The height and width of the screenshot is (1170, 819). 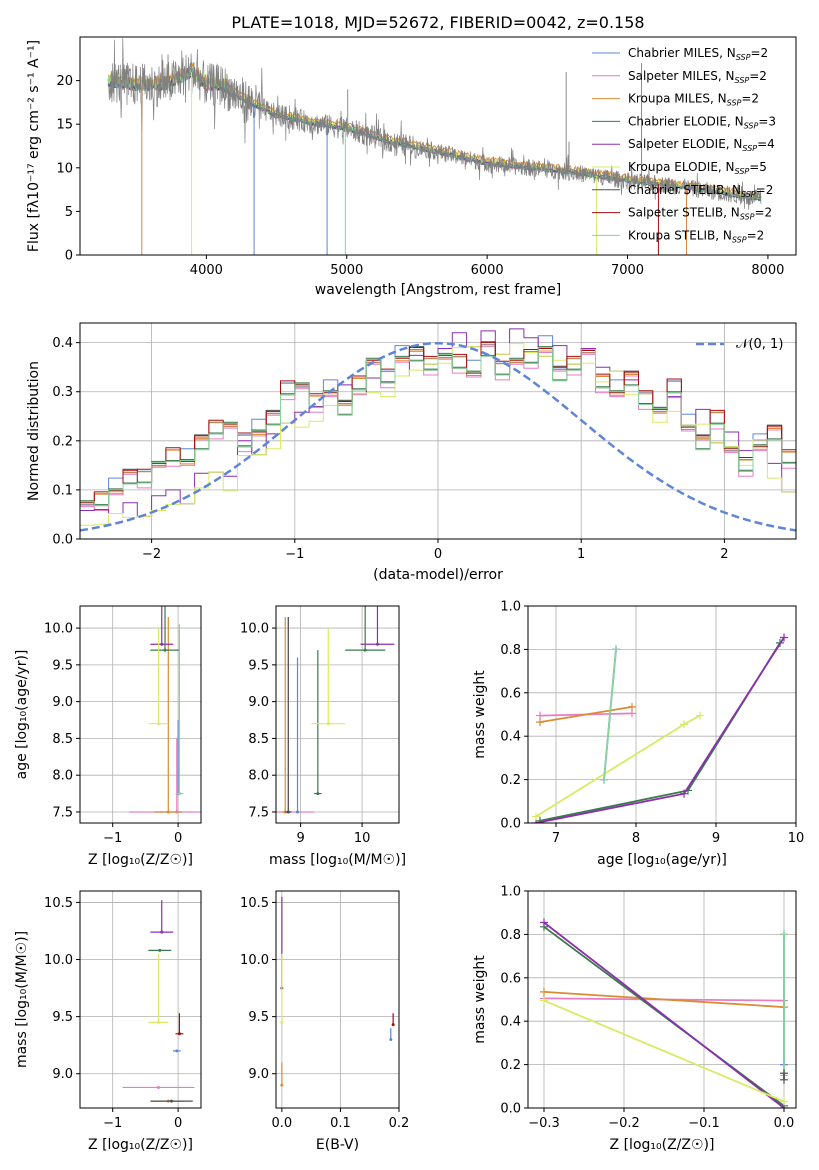 What do you see at coordinates (556, 838) in the screenshot?
I see `x-tick-label: 7` at bounding box center [556, 838].